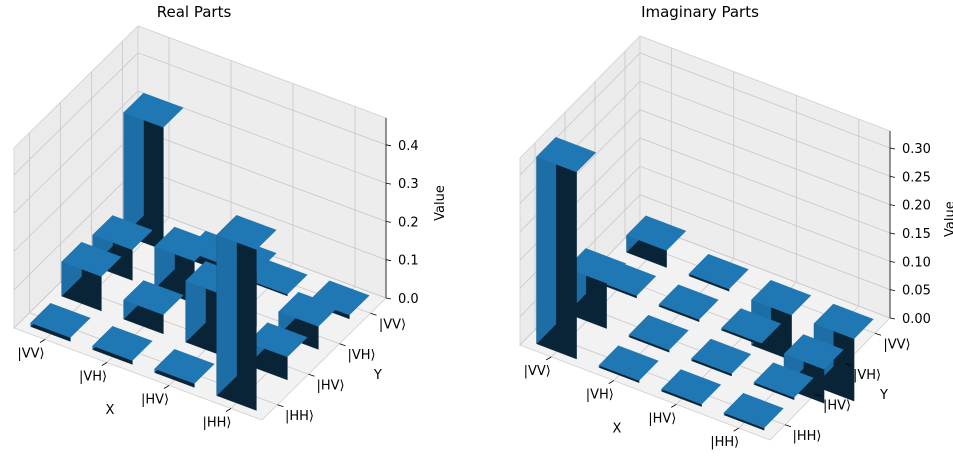 This screenshot has height=458, width=953. I want to click on z-tick-label: 0.0, so click(408, 299).